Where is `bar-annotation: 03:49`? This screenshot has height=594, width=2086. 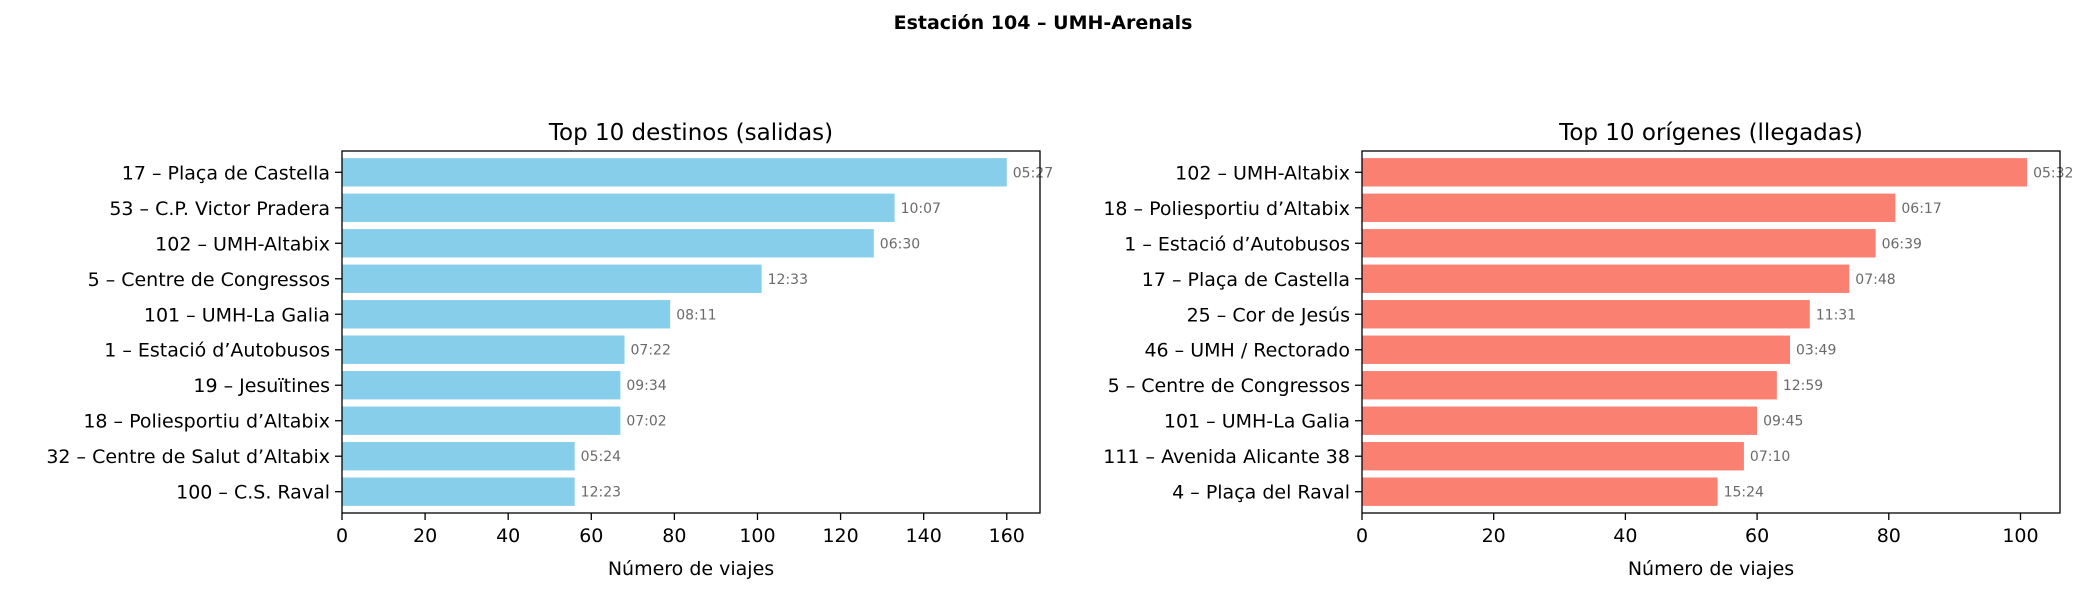 bar-annotation: 03:49 is located at coordinates (1816, 351).